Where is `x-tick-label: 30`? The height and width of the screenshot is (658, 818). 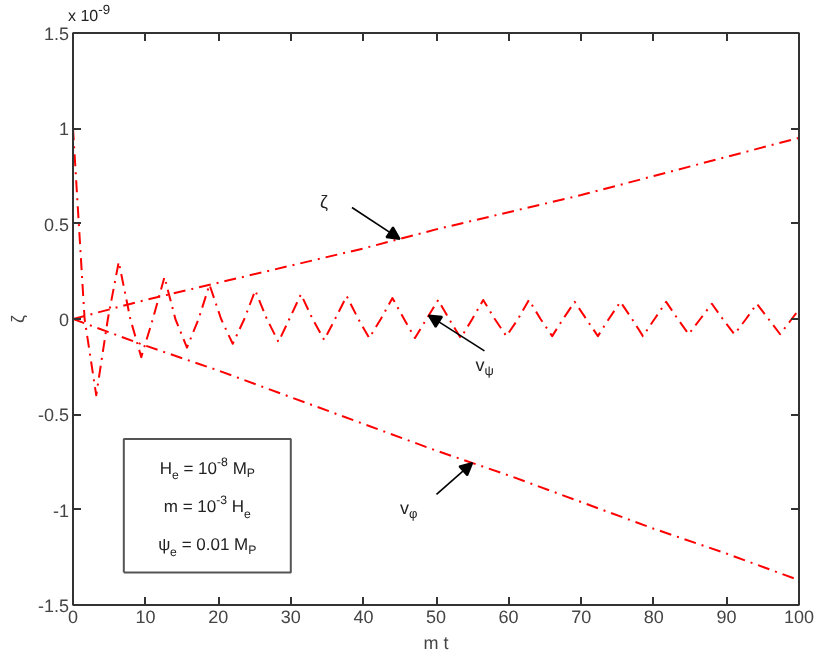
x-tick-label: 30 is located at coordinates (290, 617).